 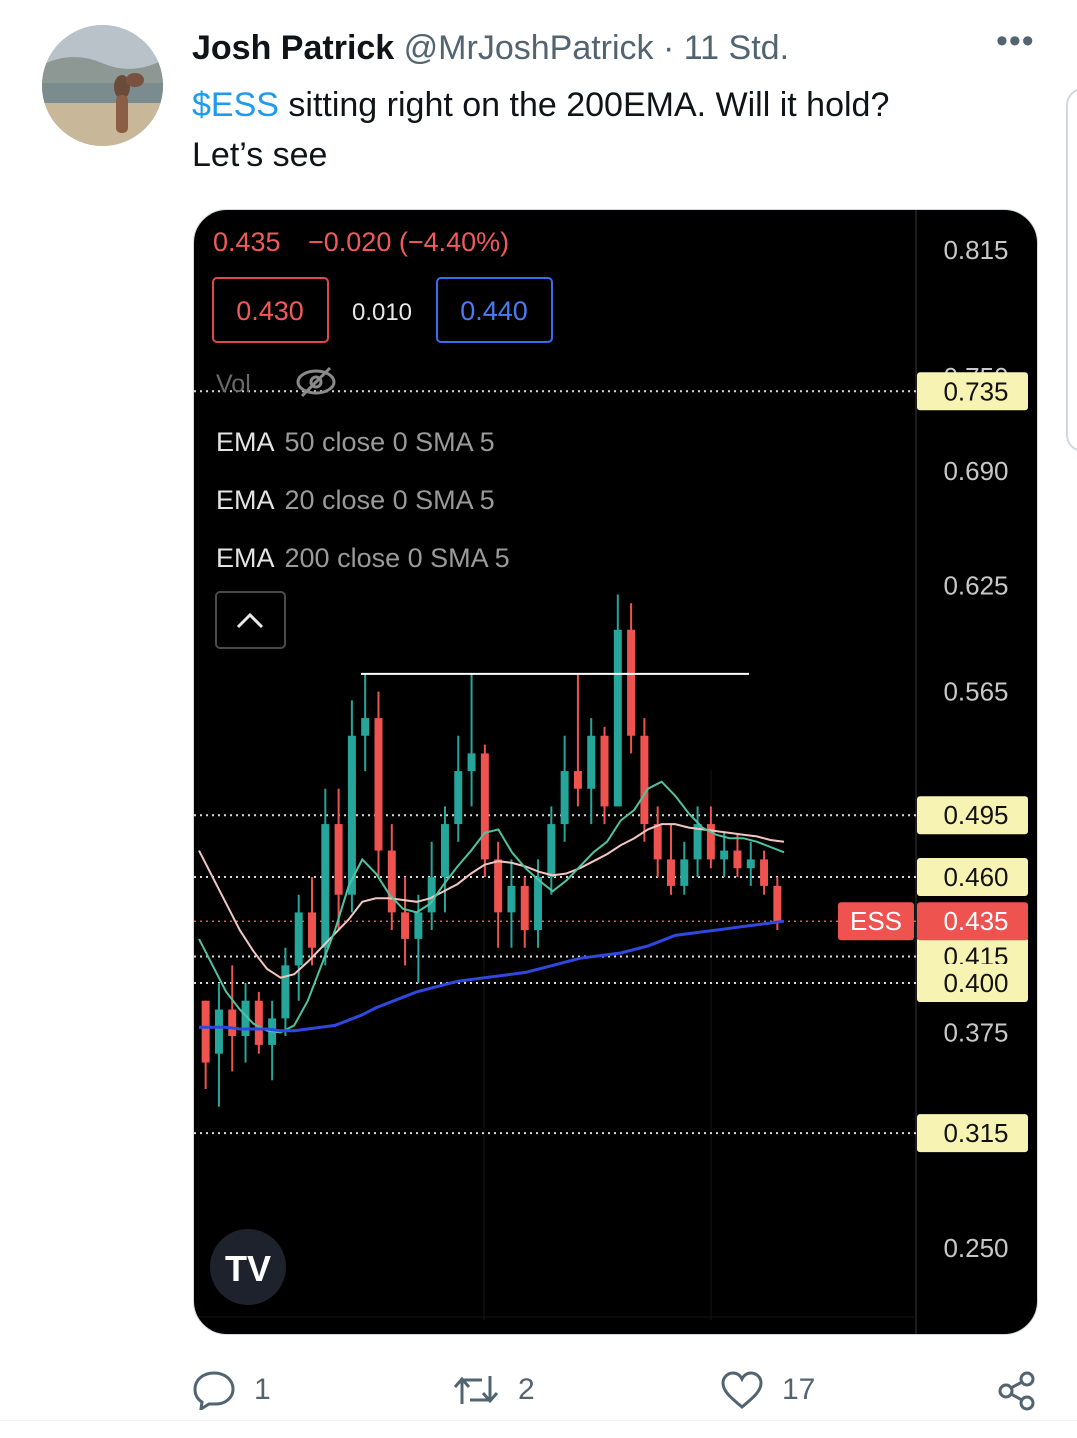 I want to click on scroll-peek, so click(x=1071, y=270).